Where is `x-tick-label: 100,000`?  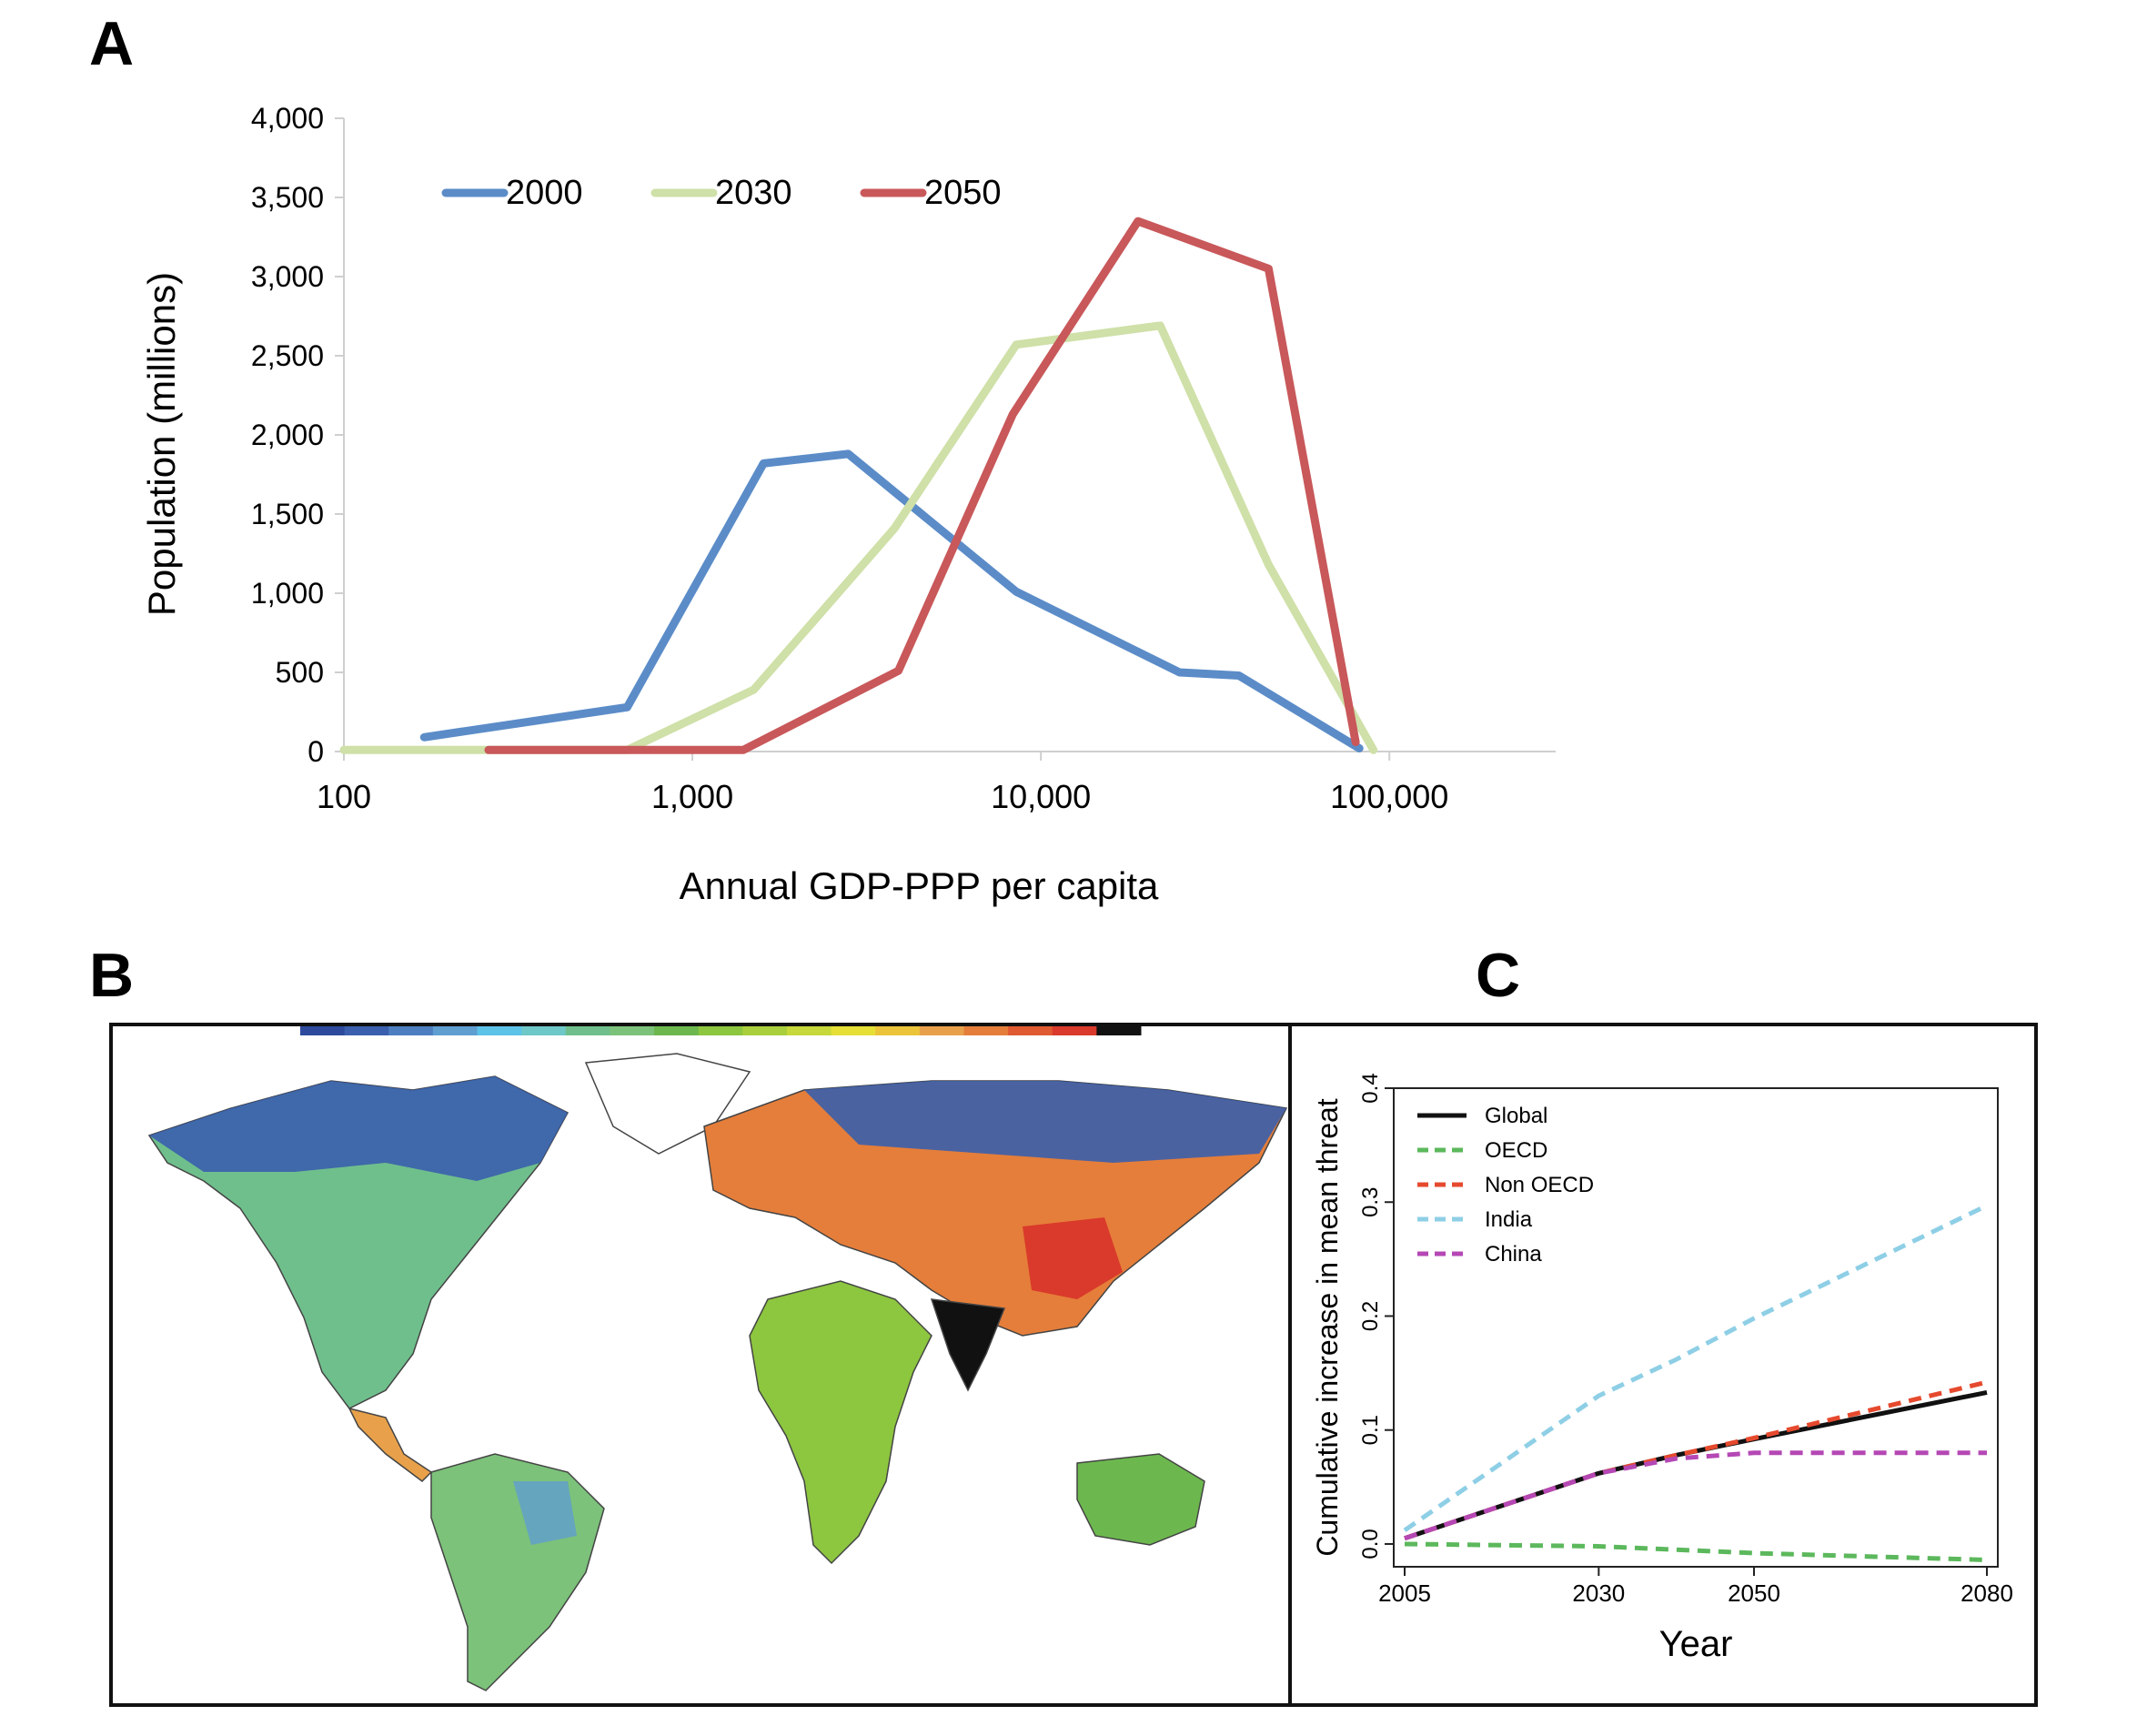
x-tick-label: 100,000 is located at coordinates (1389, 797).